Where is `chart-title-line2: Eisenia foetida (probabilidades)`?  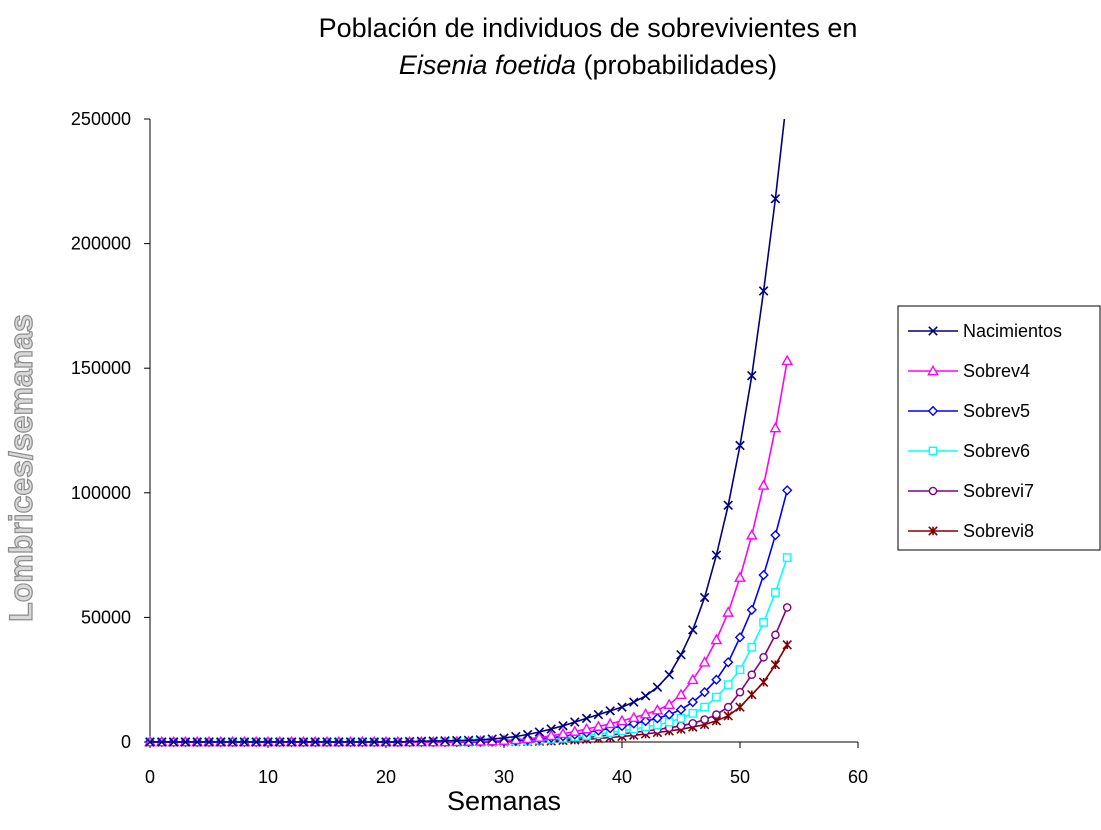 chart-title-line2: Eisenia foetida (probabilidades) is located at coordinates (588, 65).